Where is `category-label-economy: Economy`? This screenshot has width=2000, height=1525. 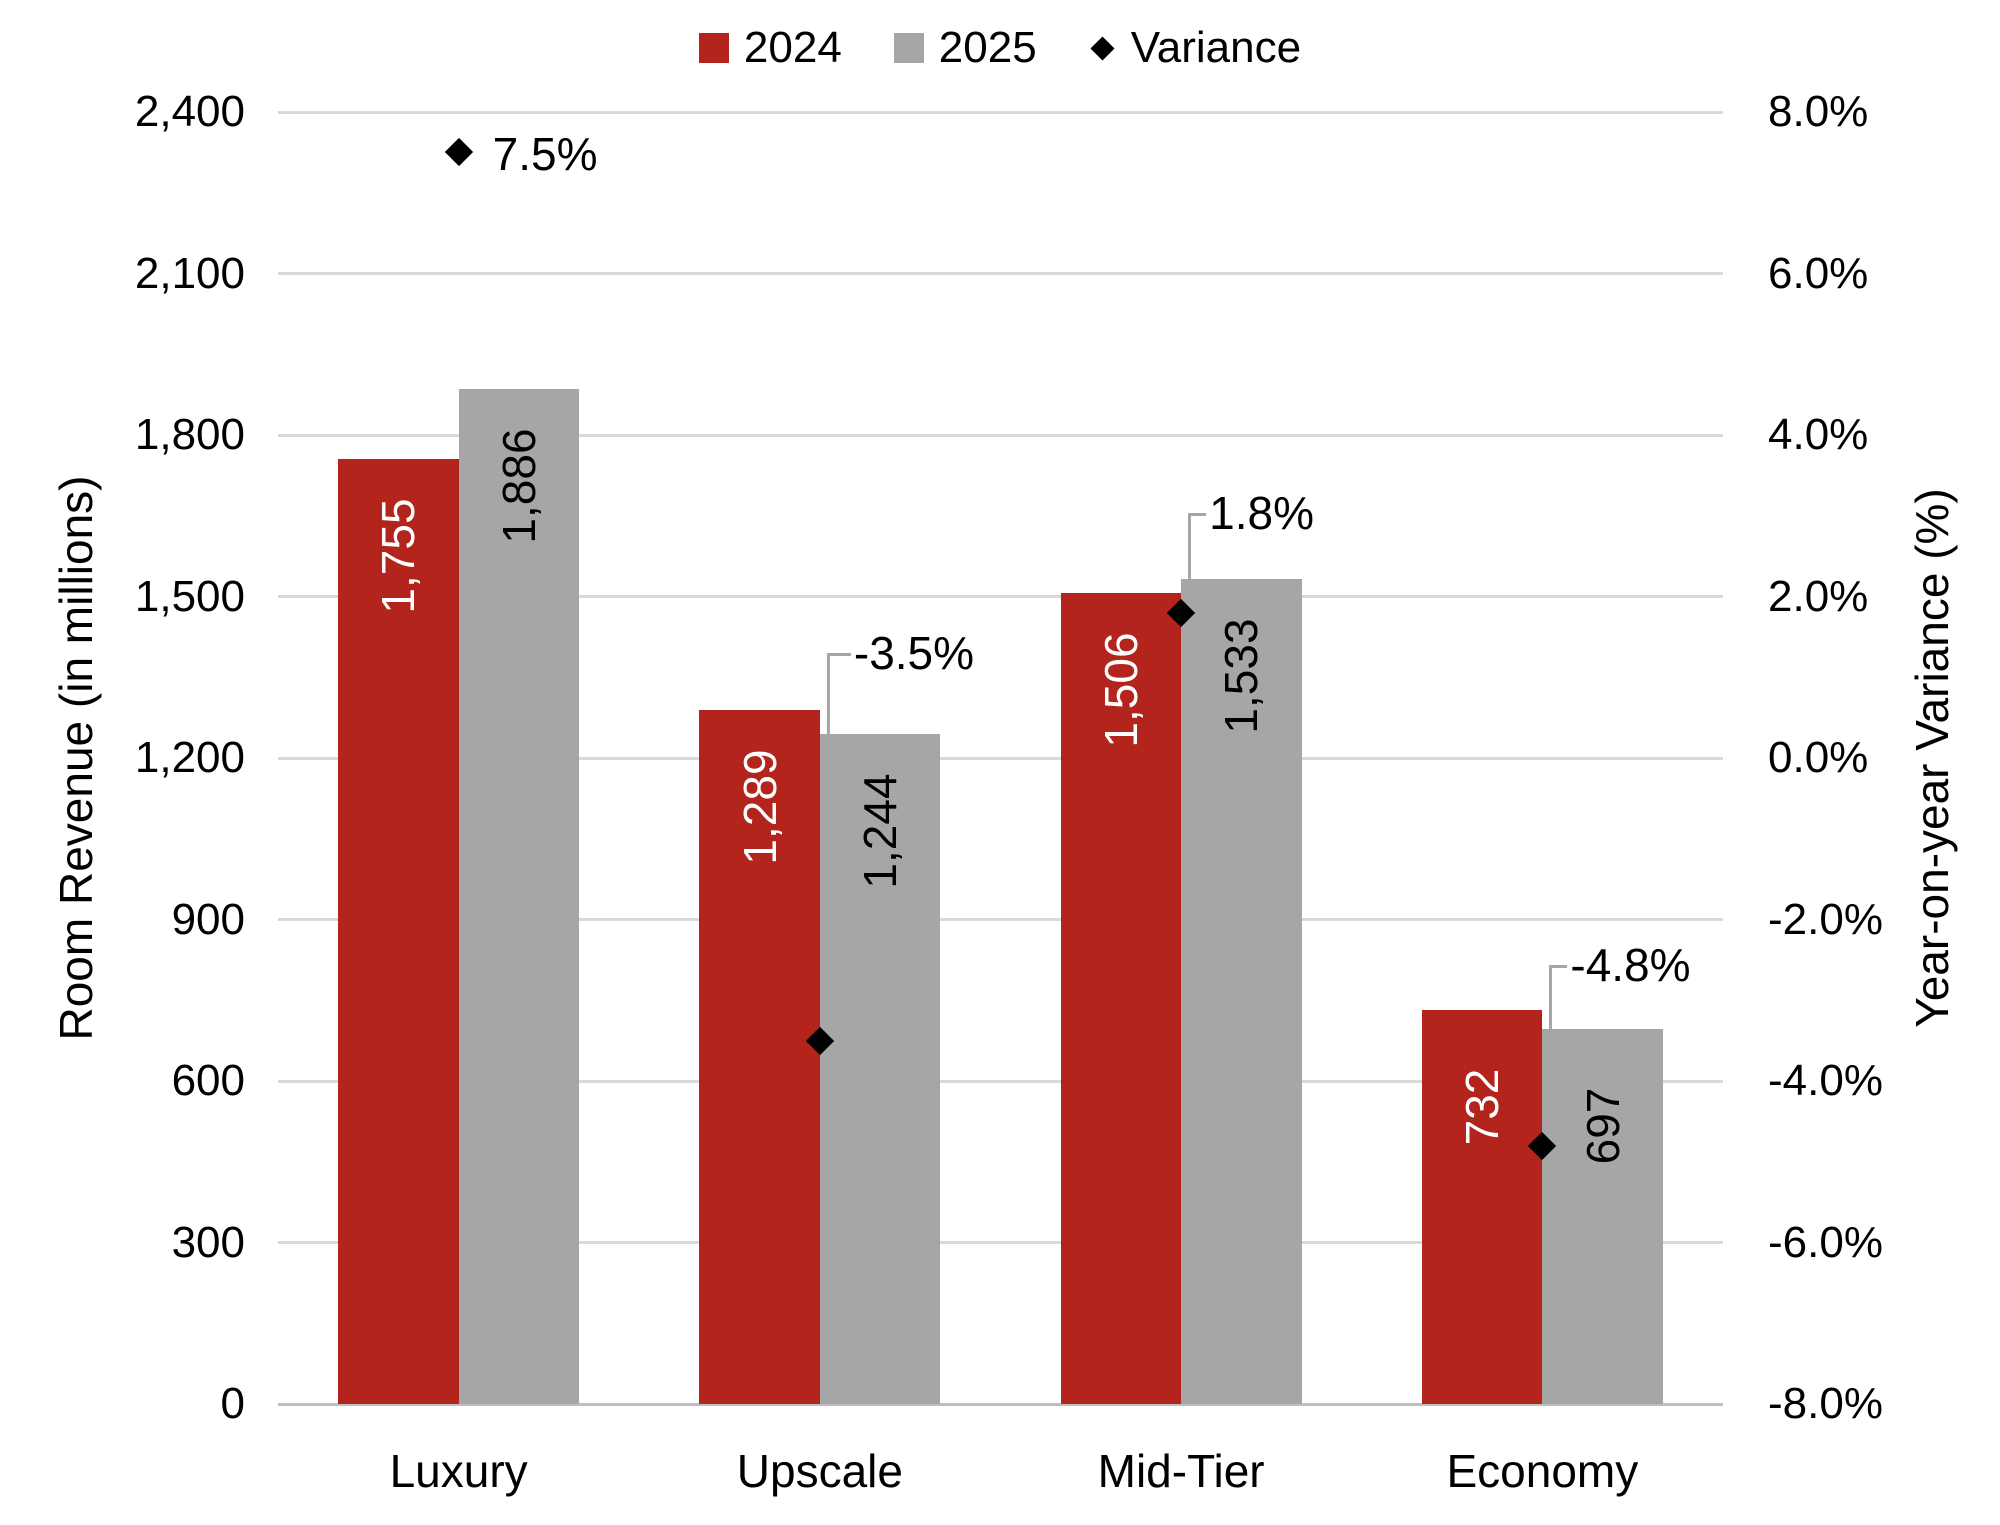
category-label-economy: Economy is located at coordinates (1542, 1471).